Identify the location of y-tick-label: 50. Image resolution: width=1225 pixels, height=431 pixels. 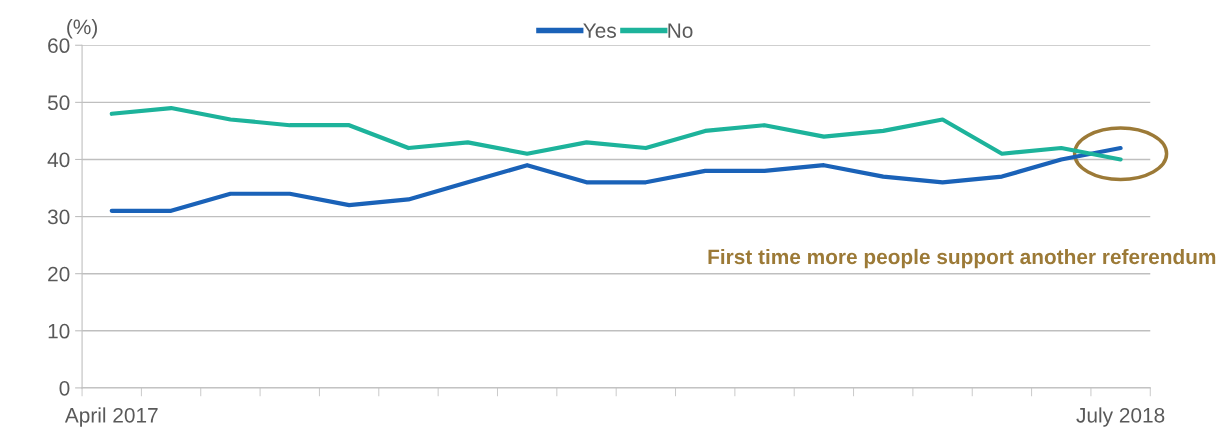
(58, 103).